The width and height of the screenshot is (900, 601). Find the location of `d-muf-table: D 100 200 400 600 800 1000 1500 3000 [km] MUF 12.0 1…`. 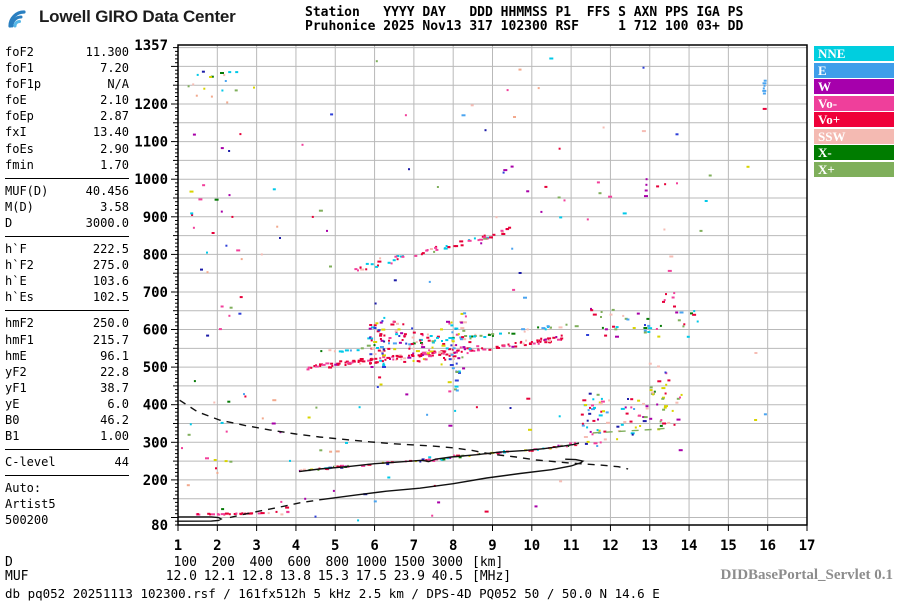

d-muf-table: D 100 200 400 600 800 1000 1500 3000 [km] MUF 12.0 1… is located at coordinates (258, 570).